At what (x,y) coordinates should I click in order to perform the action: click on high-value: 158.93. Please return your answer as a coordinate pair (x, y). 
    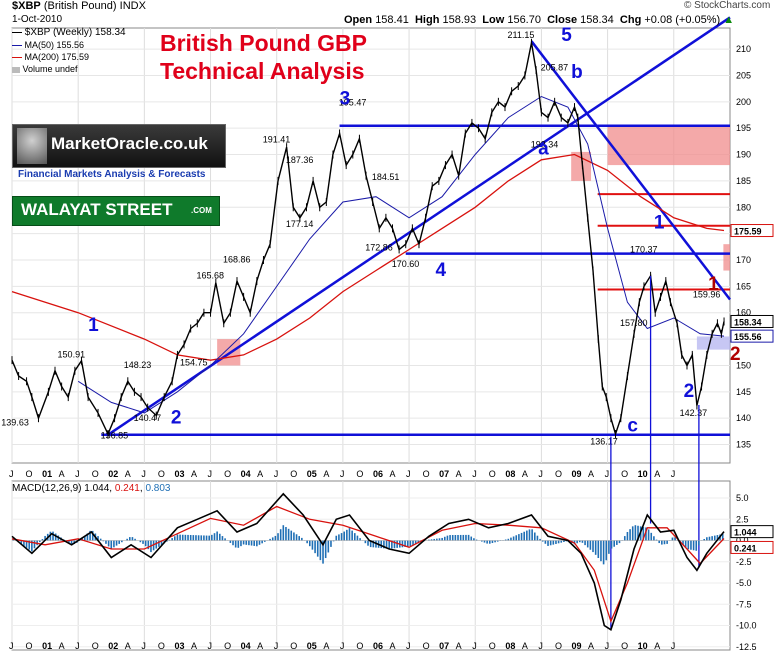
    Looking at the image, I should click on (459, 20).